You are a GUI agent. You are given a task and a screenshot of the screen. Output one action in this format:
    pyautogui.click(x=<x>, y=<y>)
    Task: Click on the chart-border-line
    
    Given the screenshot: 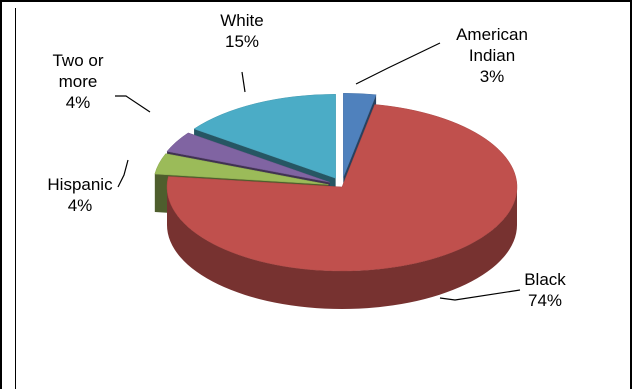 What is the action you would take?
    pyautogui.click(x=15, y=198)
    